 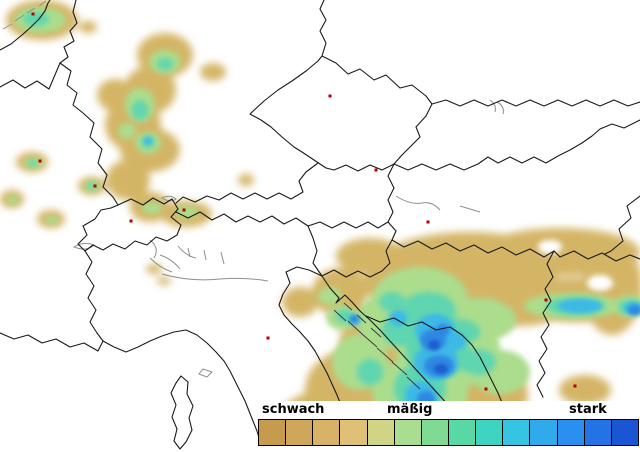 What do you see at coordinates (247, 183) in the screenshot?
I see `border-de-at` at bounding box center [247, 183].